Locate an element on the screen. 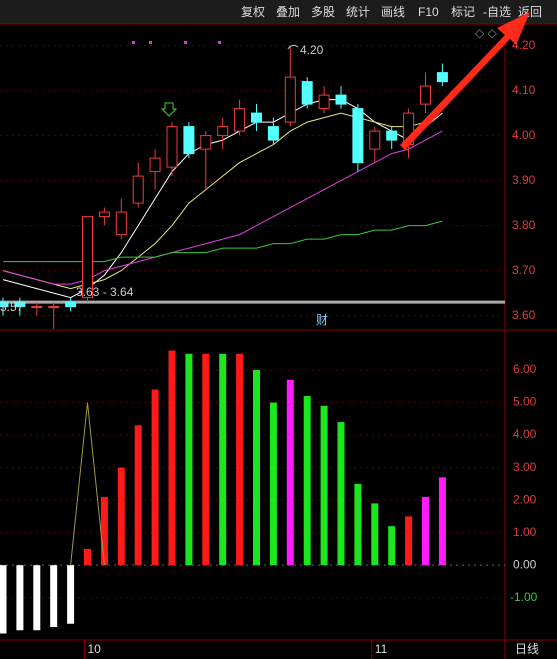  markers is located at coordinates (176, 42).